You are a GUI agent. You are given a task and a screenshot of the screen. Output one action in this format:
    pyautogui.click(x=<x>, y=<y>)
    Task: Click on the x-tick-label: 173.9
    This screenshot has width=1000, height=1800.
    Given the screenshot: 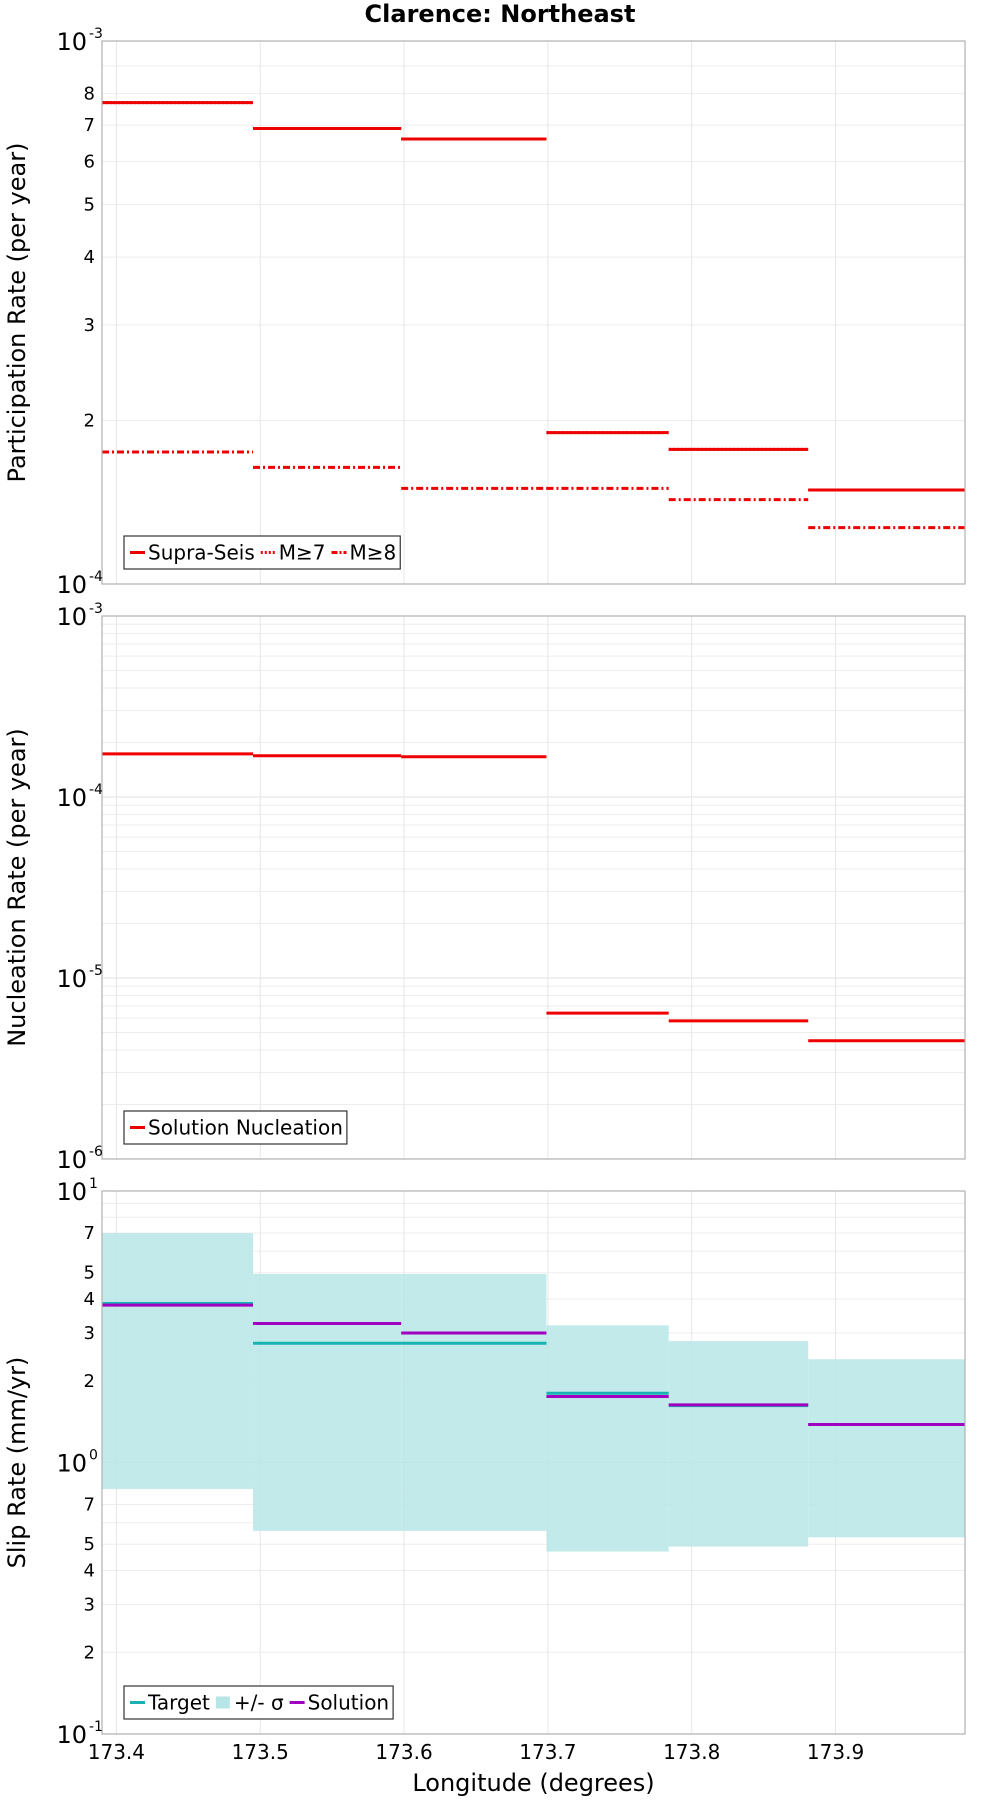 What is the action you would take?
    pyautogui.click(x=835, y=1752)
    